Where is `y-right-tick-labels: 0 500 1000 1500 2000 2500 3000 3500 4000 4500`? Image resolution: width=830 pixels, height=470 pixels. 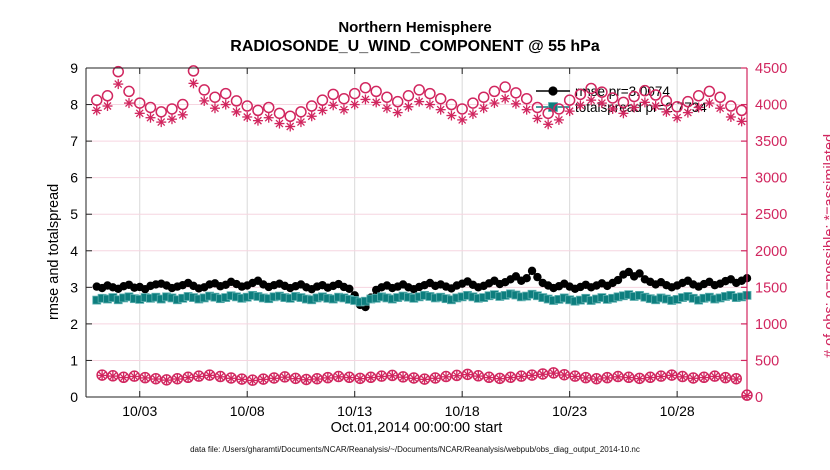
y-right-tick-labels: 0 500 1000 1500 2000 2500 3000 3500 4000 4500 is located at coordinates (764, 233).